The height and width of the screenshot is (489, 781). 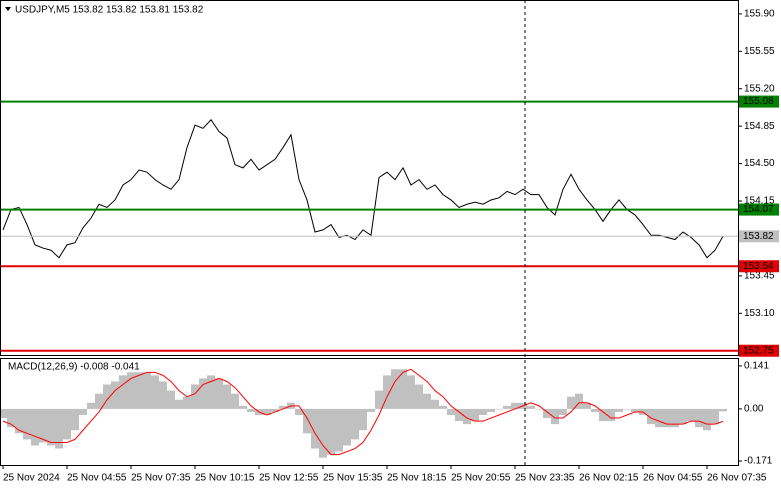 I want to click on y-tick-label: 155.55, so click(x=759, y=51).